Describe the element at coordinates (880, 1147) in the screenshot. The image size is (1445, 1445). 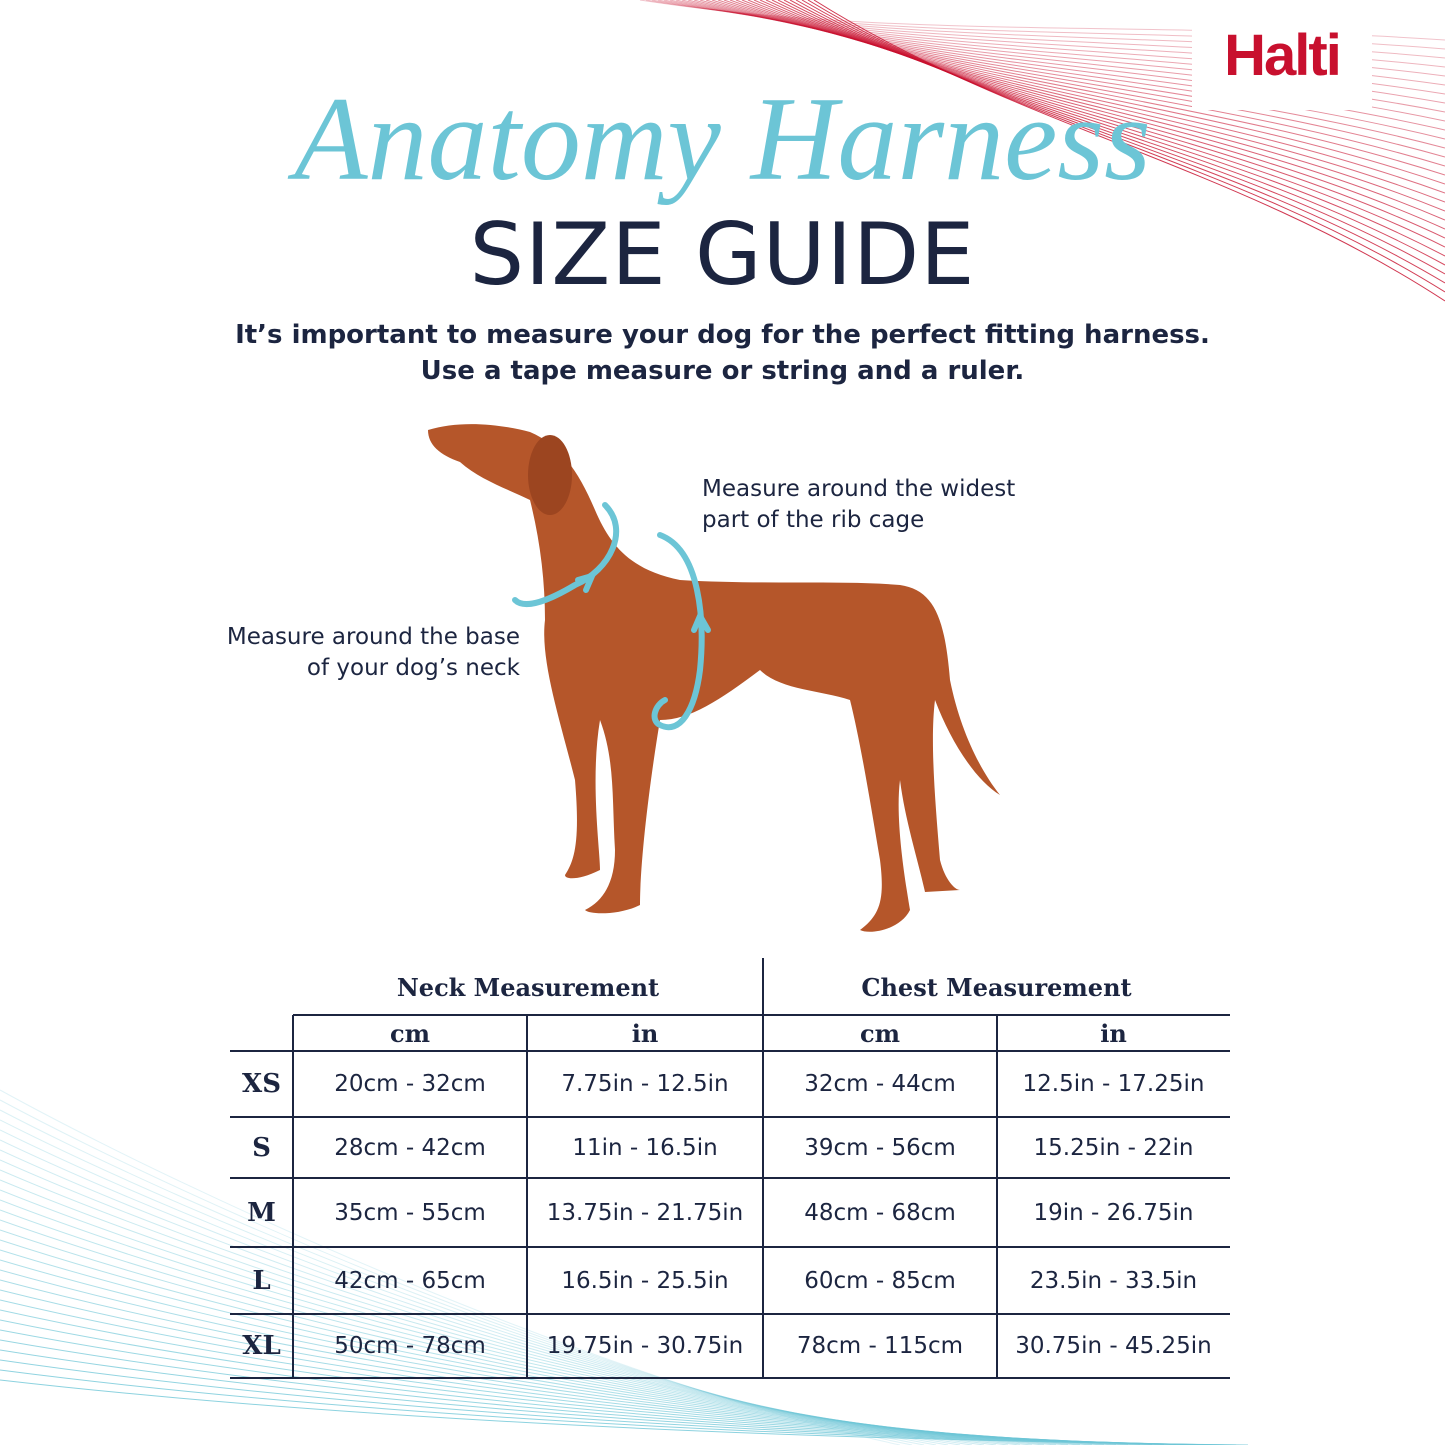
I see `measurement: 39cm - 56cm` at that location.